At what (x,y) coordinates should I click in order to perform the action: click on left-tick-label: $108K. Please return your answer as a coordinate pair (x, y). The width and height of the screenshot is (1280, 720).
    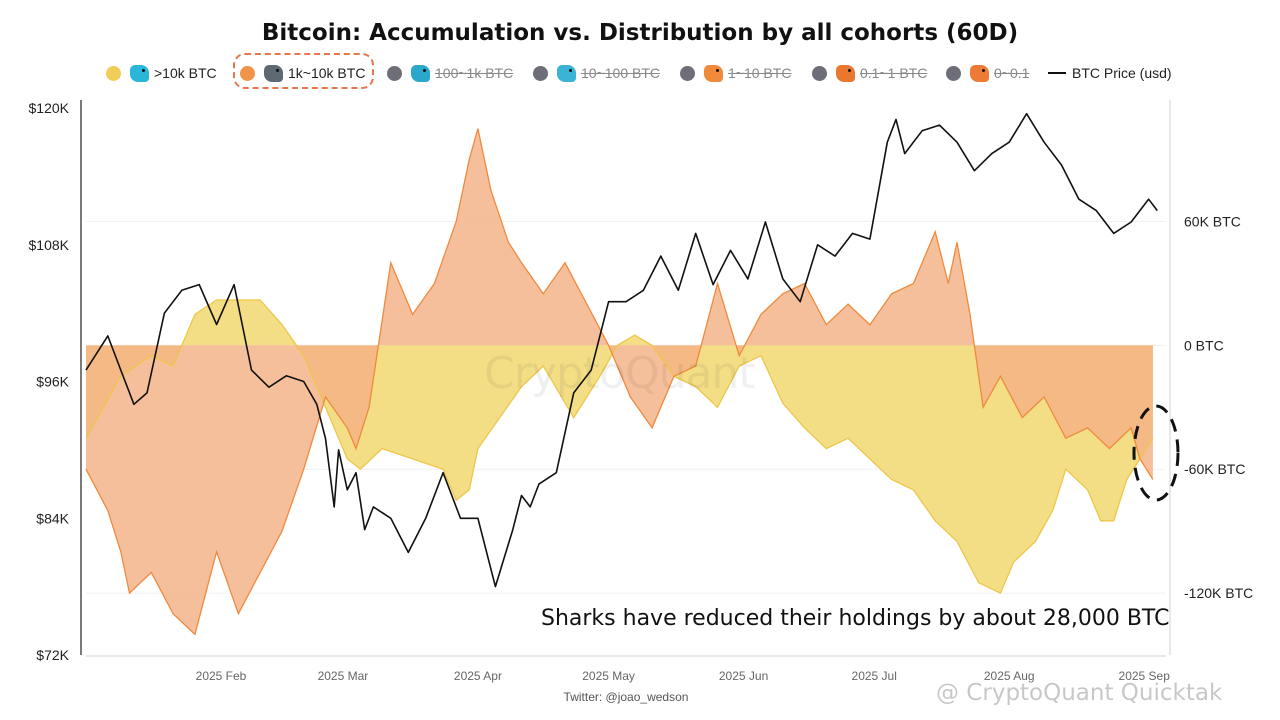
    Looking at the image, I should click on (49, 245).